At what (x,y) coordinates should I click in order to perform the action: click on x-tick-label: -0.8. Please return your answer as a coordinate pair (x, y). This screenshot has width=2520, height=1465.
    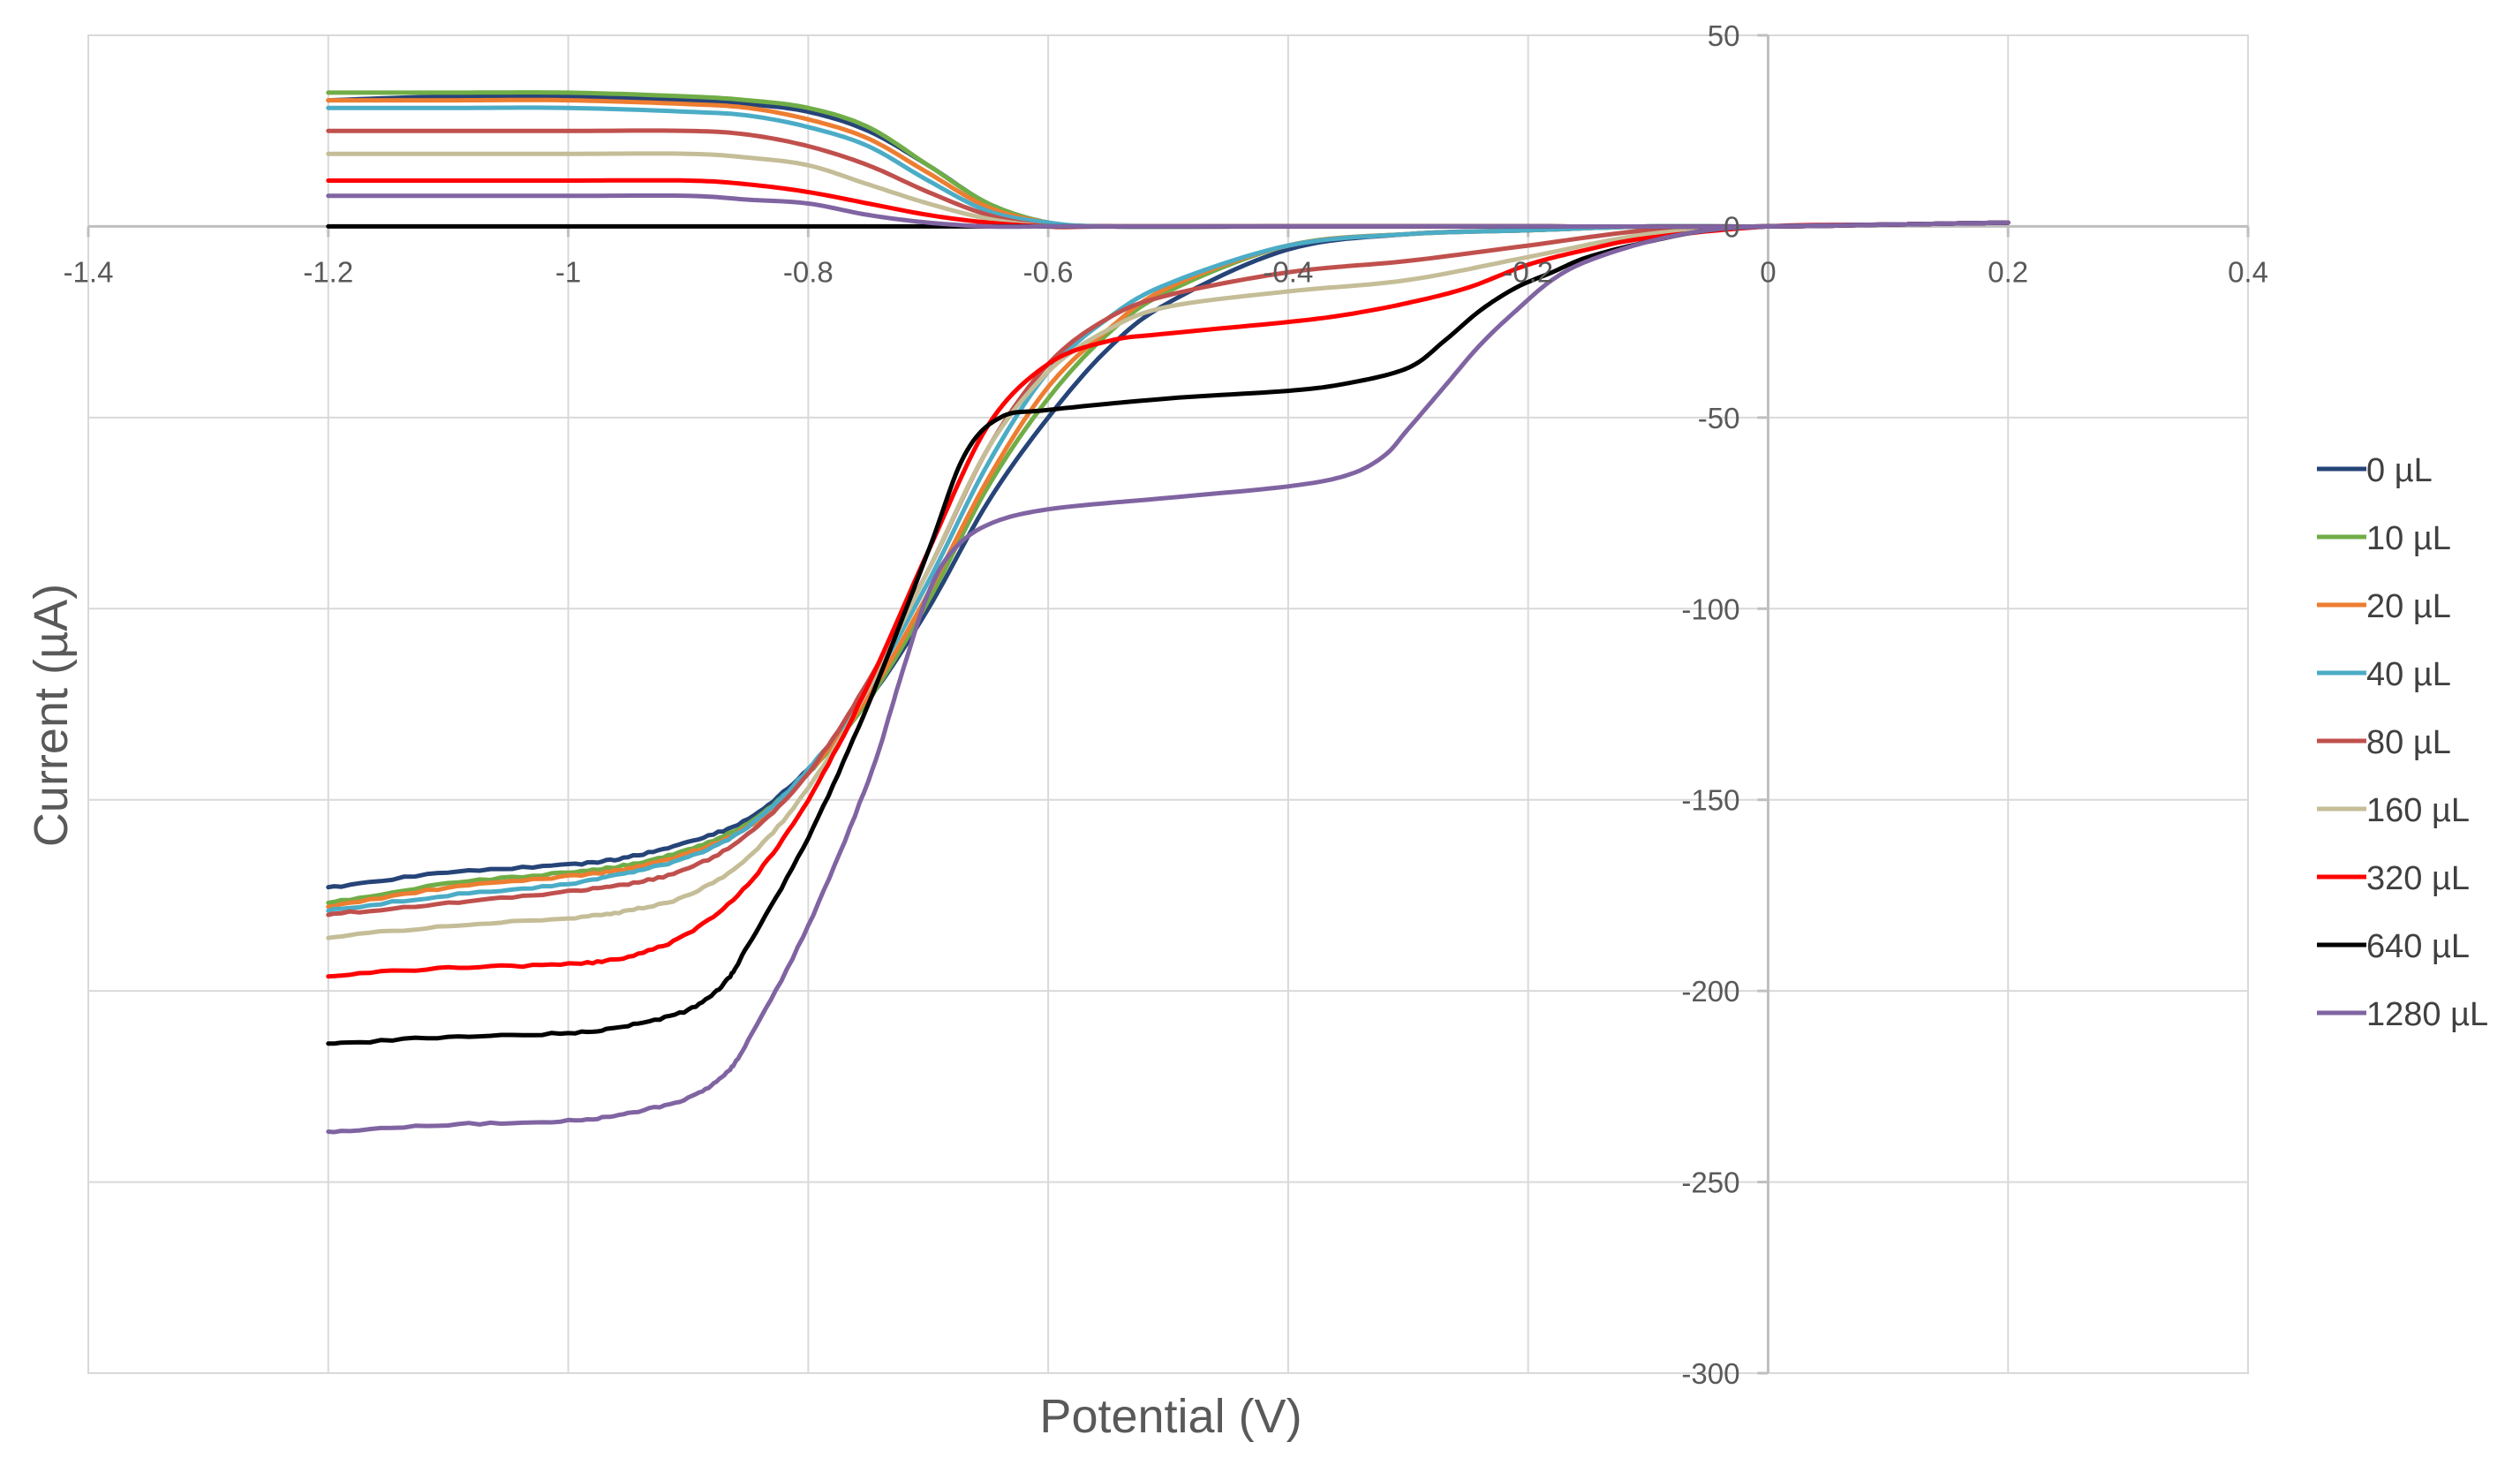
    Looking at the image, I should click on (808, 271).